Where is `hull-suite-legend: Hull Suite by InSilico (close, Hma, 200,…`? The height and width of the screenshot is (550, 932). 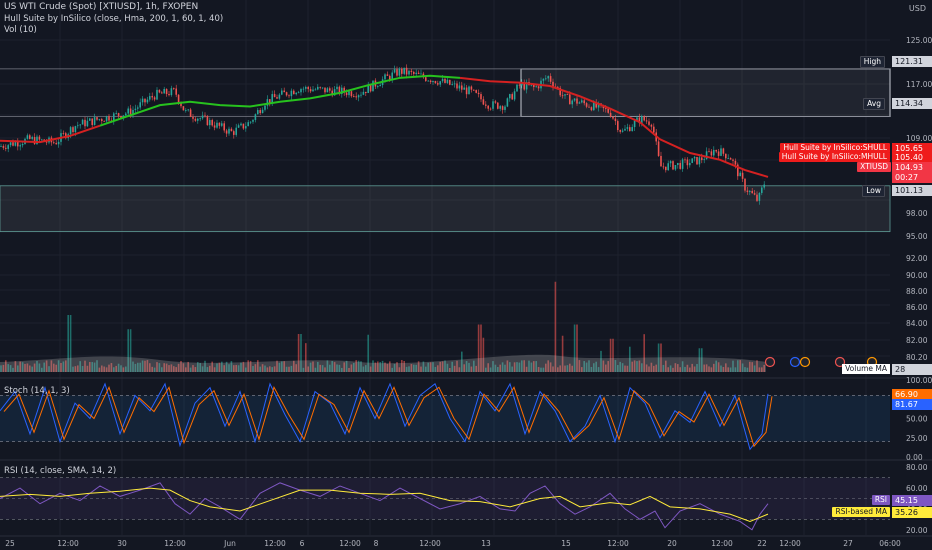 hull-suite-legend: Hull Suite by InSilico (close, Hma, 200,… is located at coordinates (114, 19).